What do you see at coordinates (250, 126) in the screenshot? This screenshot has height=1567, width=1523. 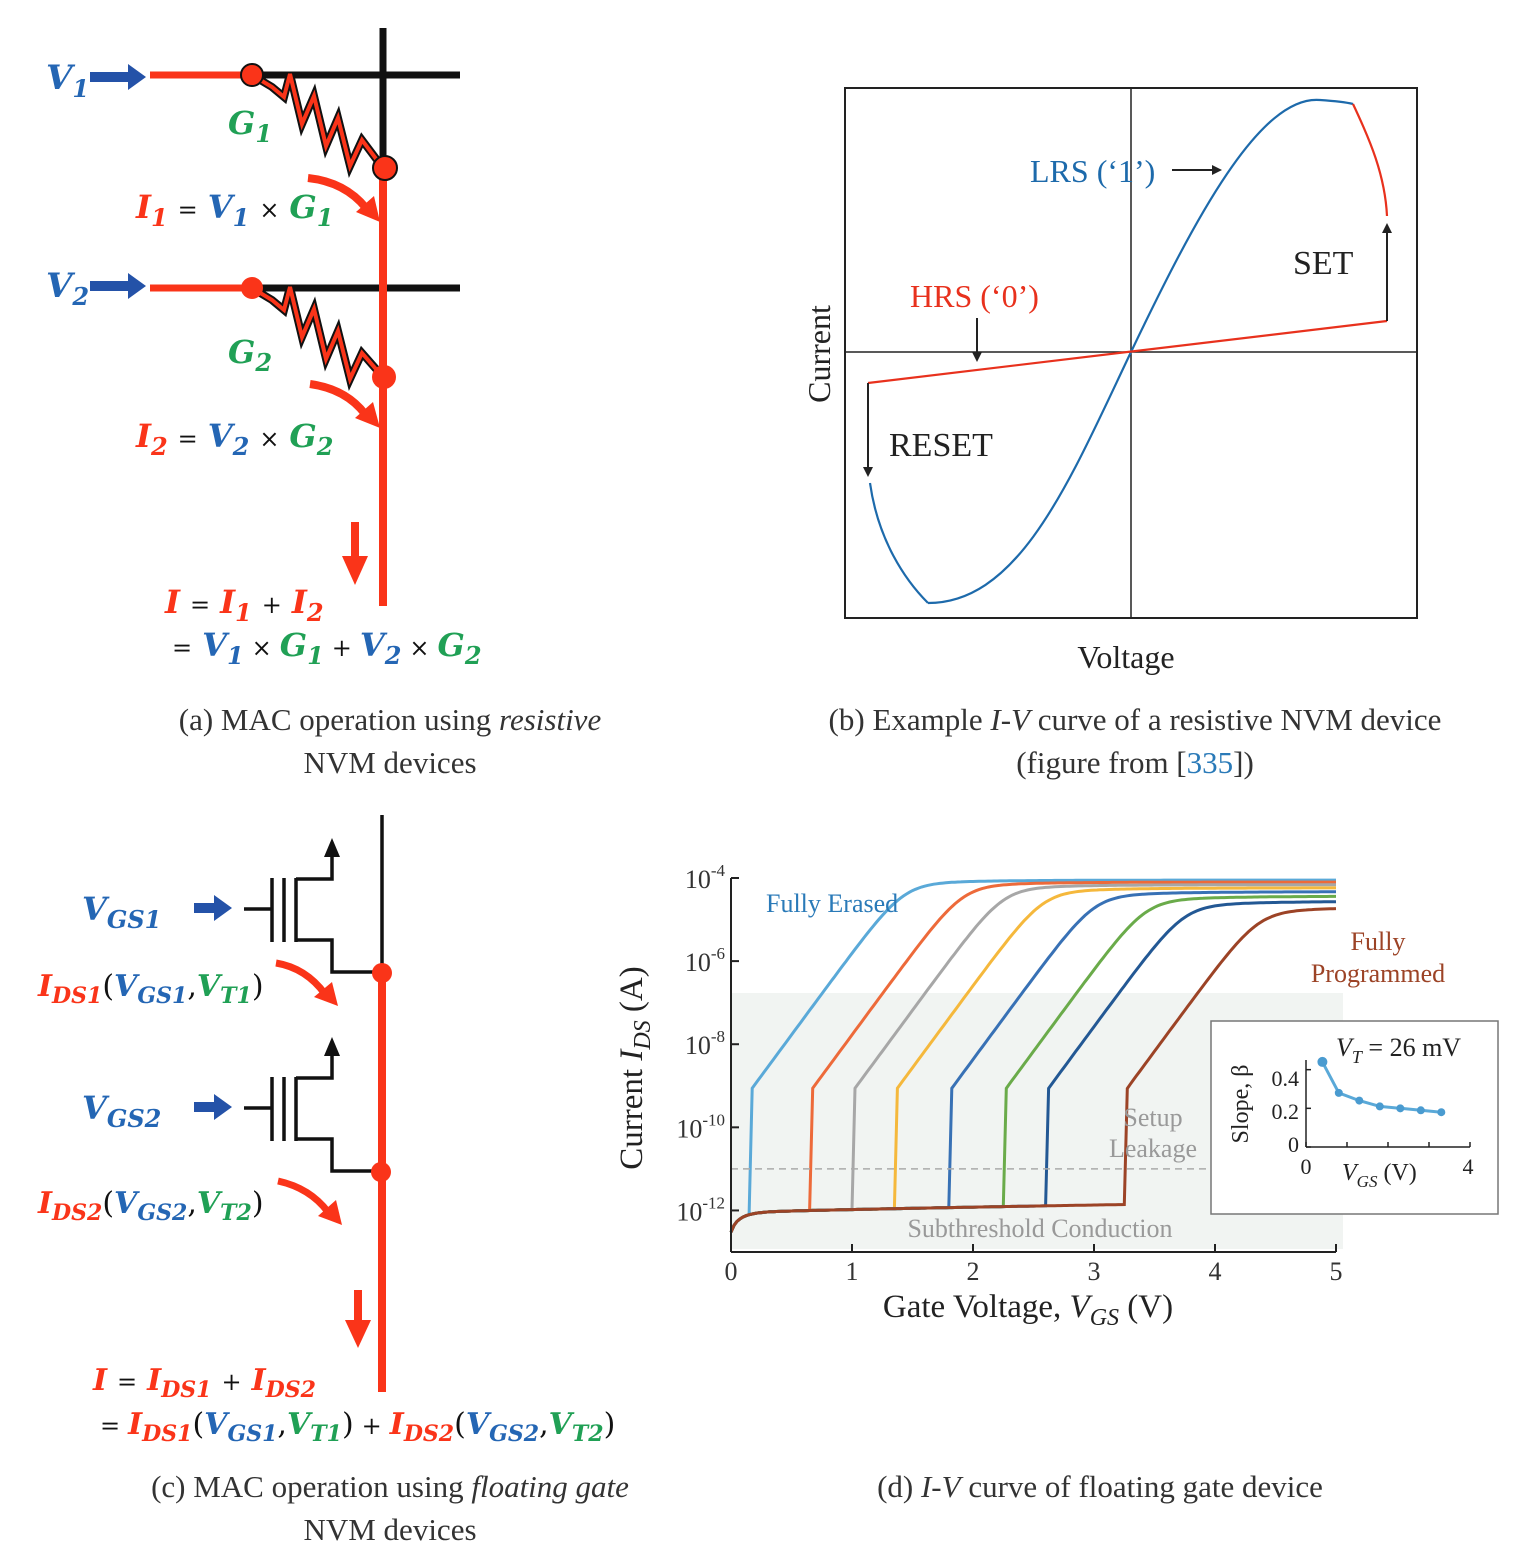 I see `label-g1: G1` at bounding box center [250, 126].